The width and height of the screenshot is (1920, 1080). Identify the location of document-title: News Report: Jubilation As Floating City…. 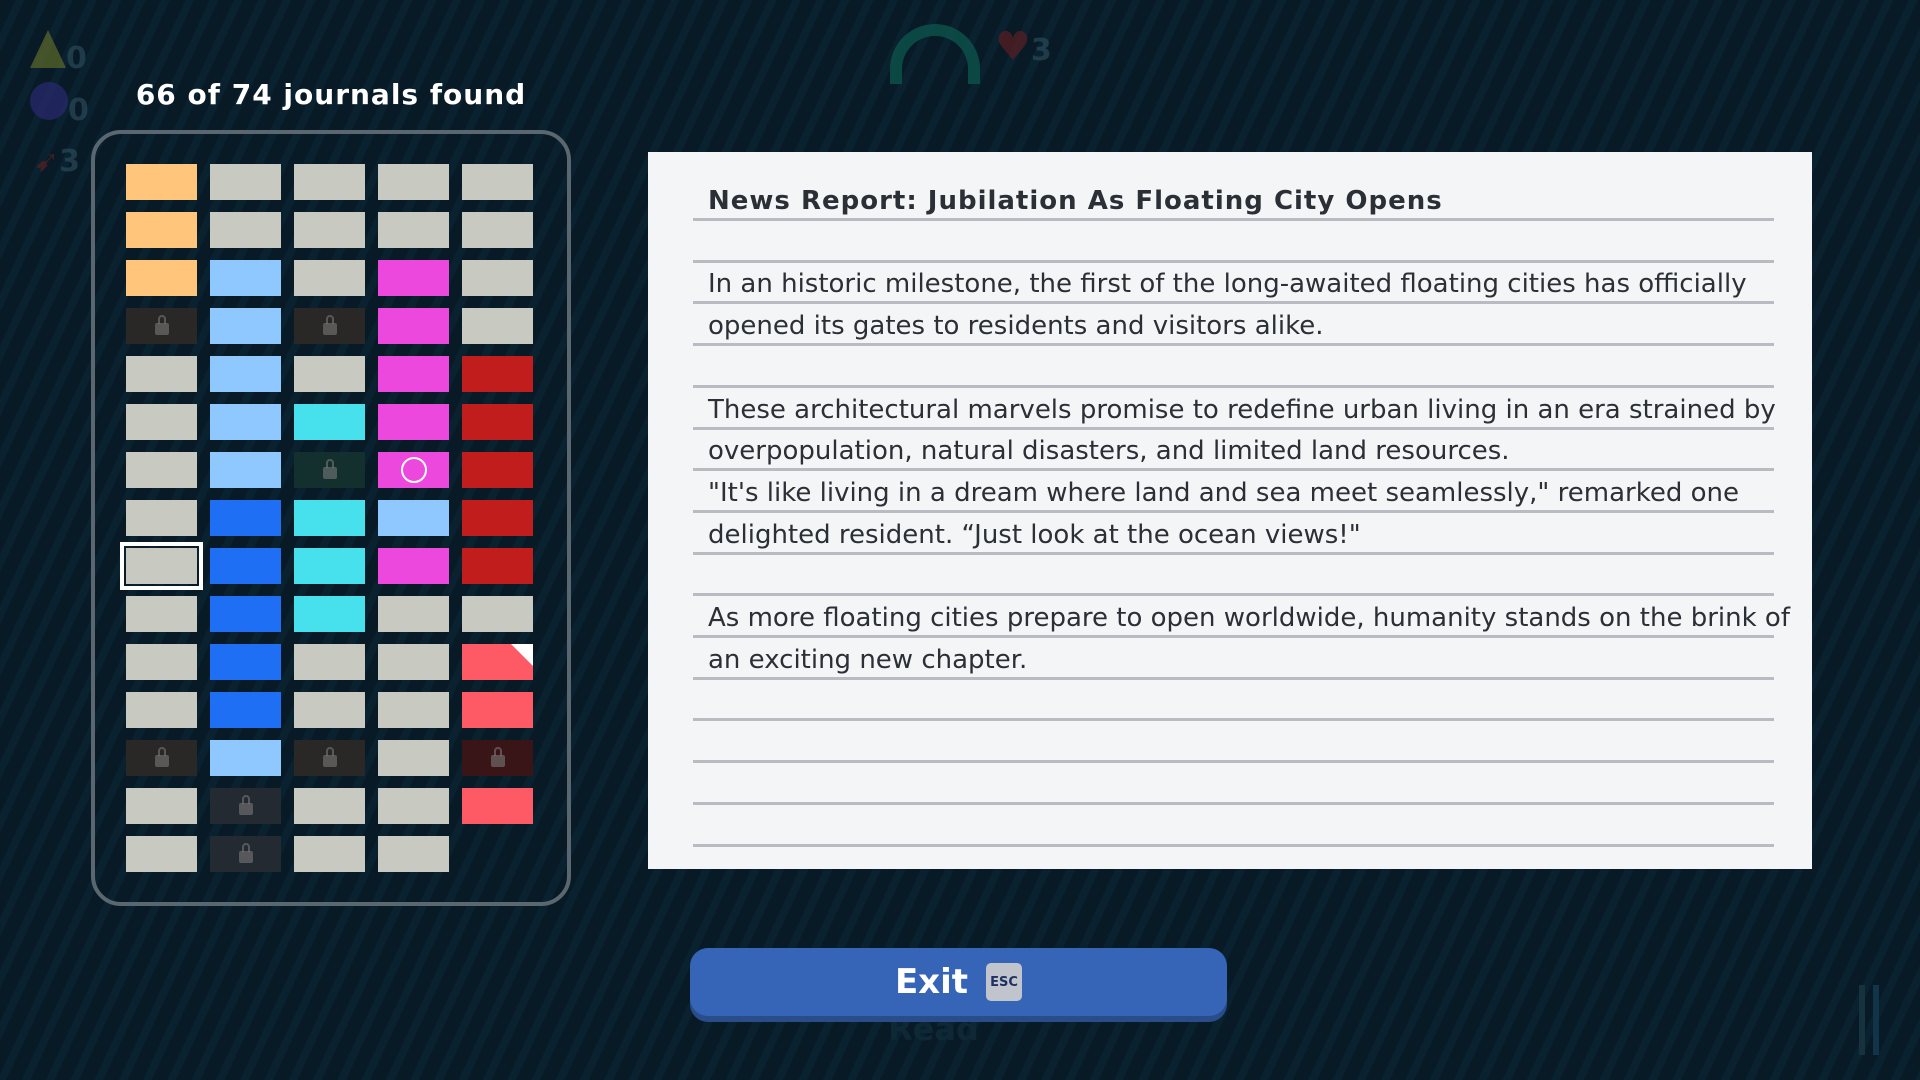
(1075, 201).